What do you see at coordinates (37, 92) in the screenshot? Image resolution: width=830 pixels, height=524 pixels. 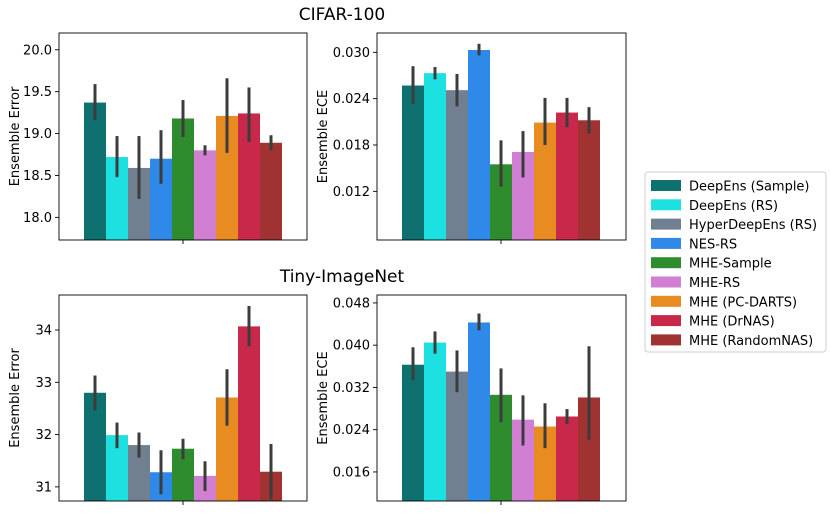 I see `y-tick-label: 19.5` at bounding box center [37, 92].